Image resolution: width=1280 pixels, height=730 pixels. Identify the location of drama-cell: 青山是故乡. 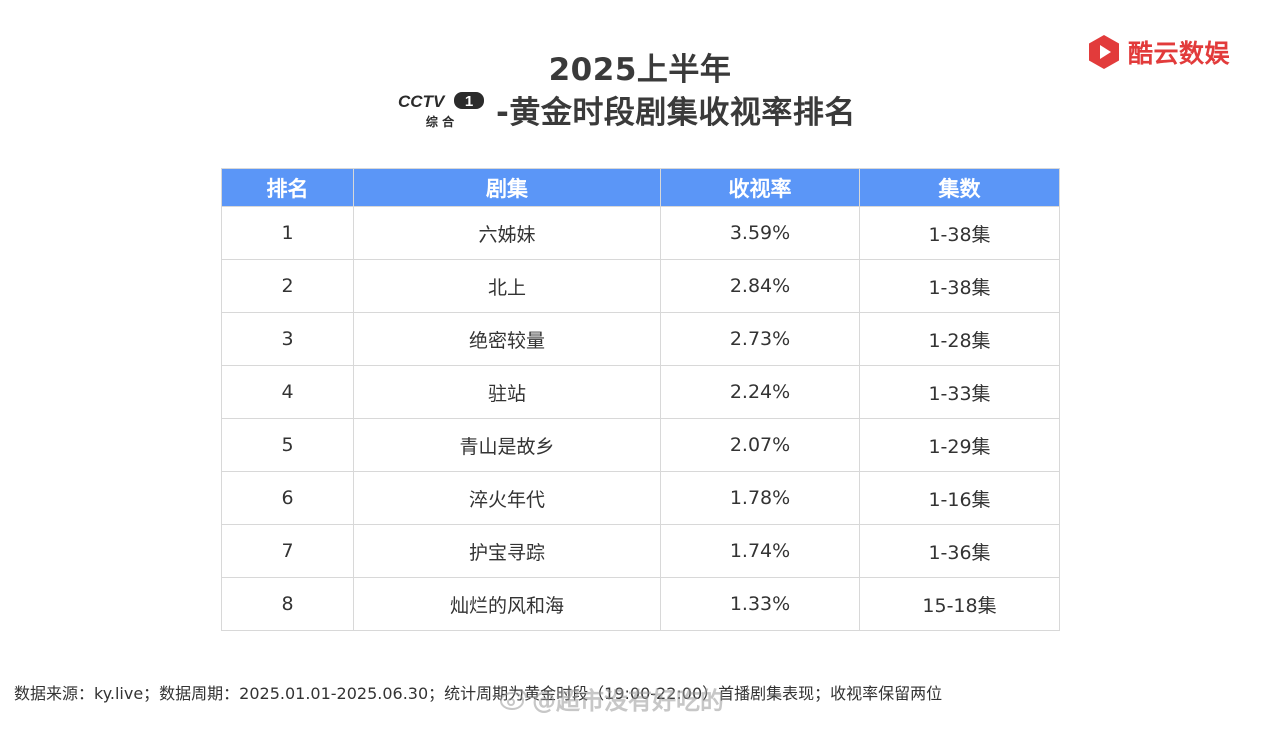
(507, 445).